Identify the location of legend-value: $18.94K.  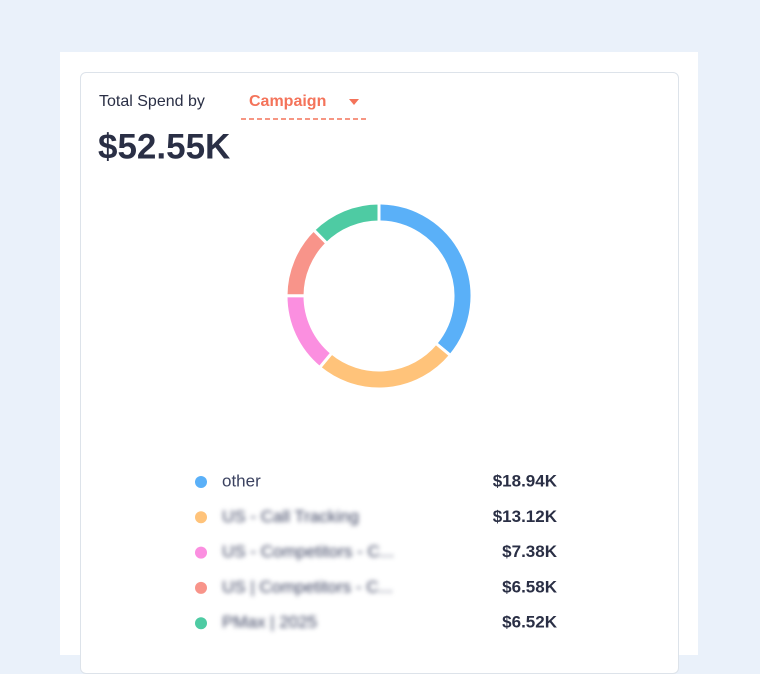
(525, 480).